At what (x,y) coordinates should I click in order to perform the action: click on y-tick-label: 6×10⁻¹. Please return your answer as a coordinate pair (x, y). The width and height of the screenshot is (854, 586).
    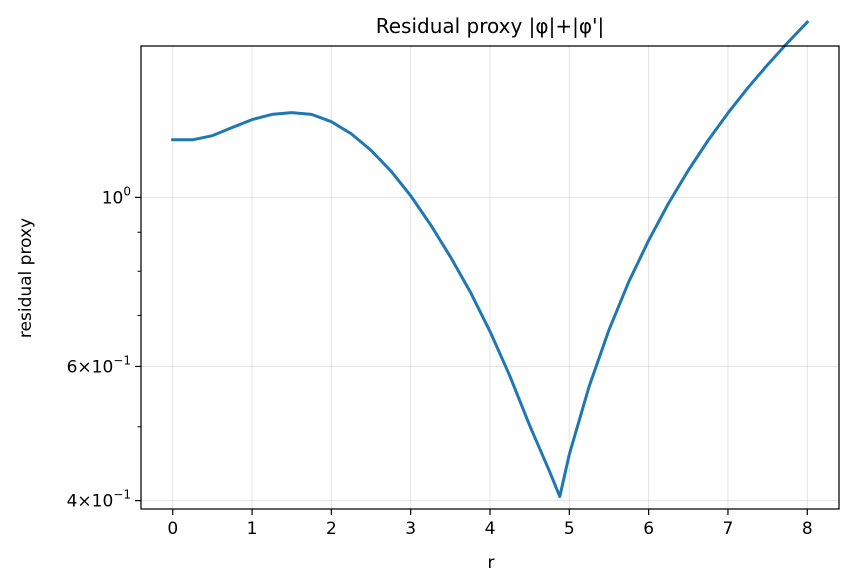
    Looking at the image, I should click on (99, 365).